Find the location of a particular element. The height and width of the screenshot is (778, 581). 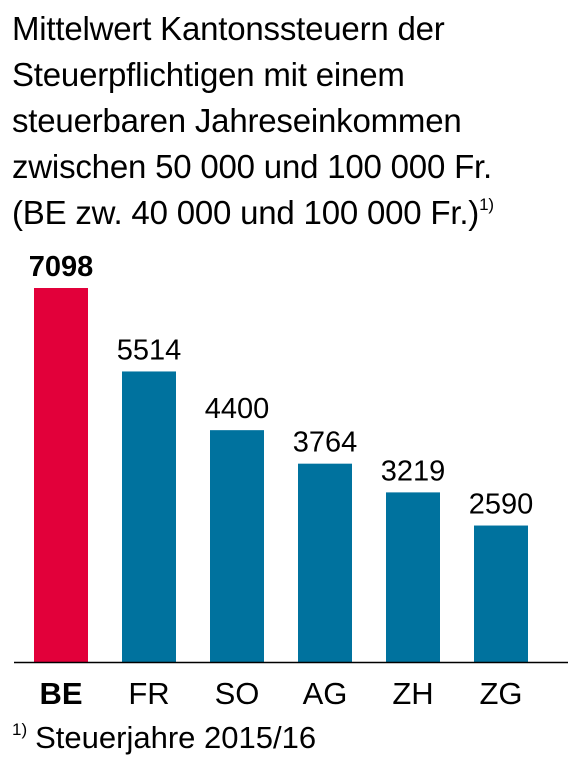

category-label-so: SO is located at coordinates (237, 693).